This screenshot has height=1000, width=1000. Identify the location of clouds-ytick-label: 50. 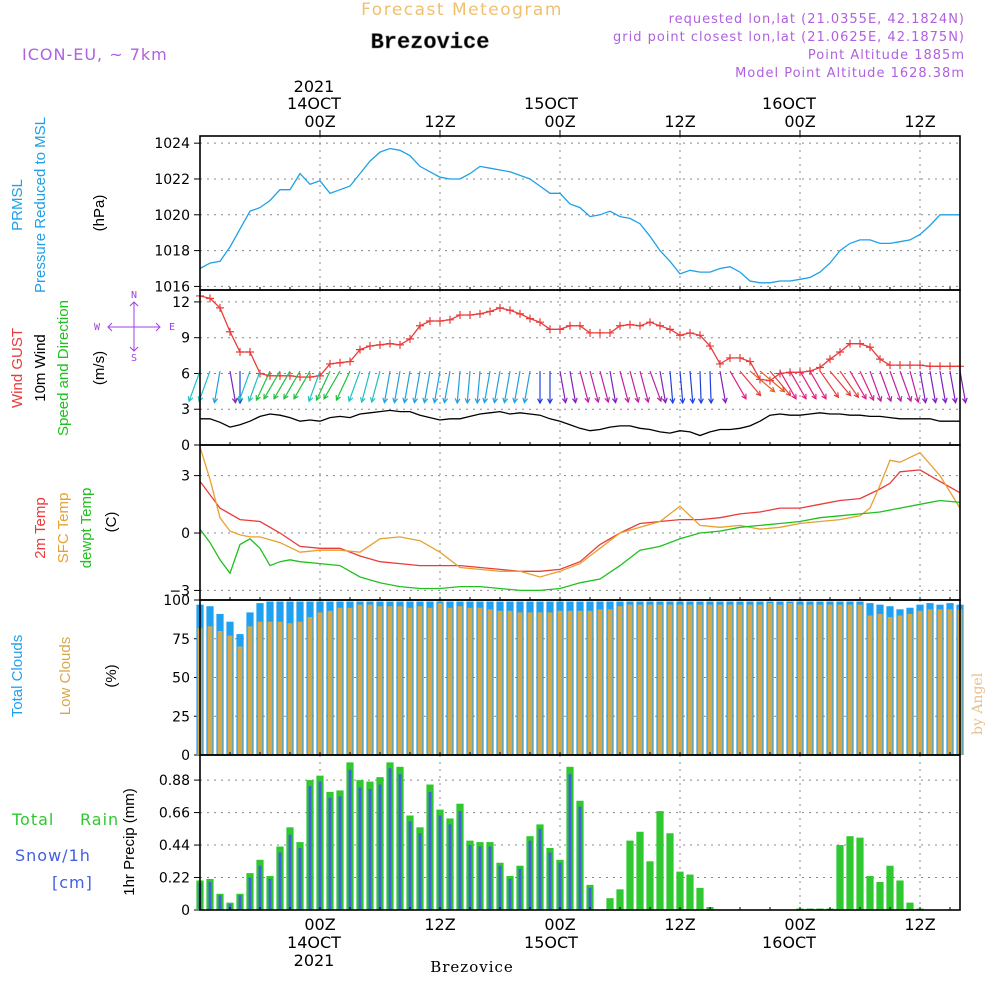
(181, 679).